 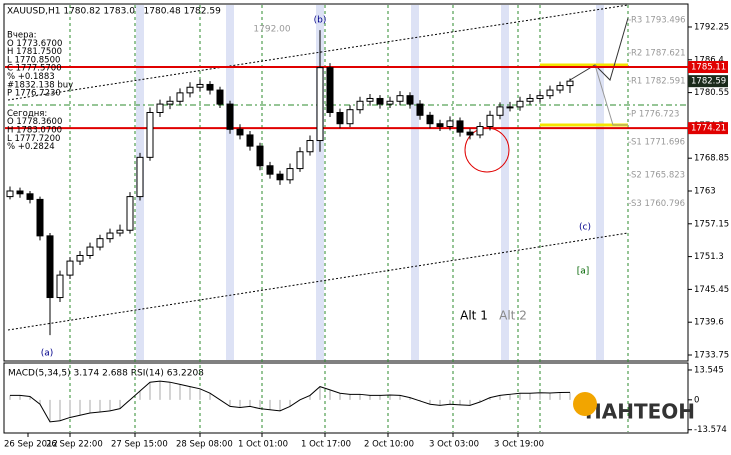 I want to click on y-tick-label: 1745.45, so click(x=711, y=290).